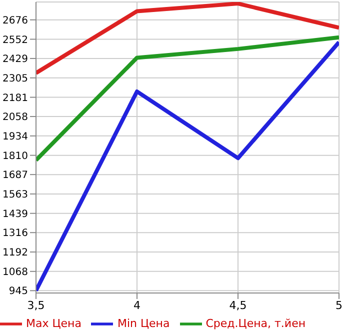 This screenshot has height=335, width=345. Describe the element at coordinates (137, 305) in the screenshot. I see `x-tick-label: 4` at that location.